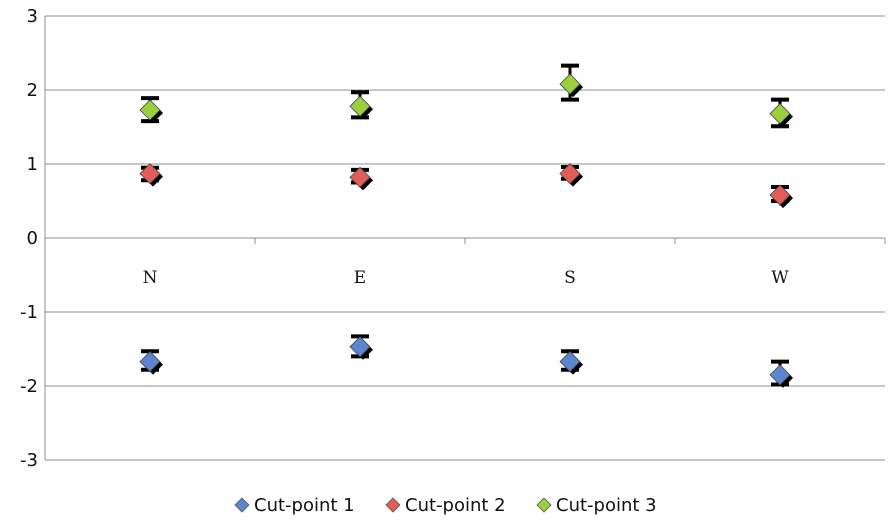 The image size is (888, 520). What do you see at coordinates (150, 278) in the screenshot?
I see `x-category-label: N` at bounding box center [150, 278].